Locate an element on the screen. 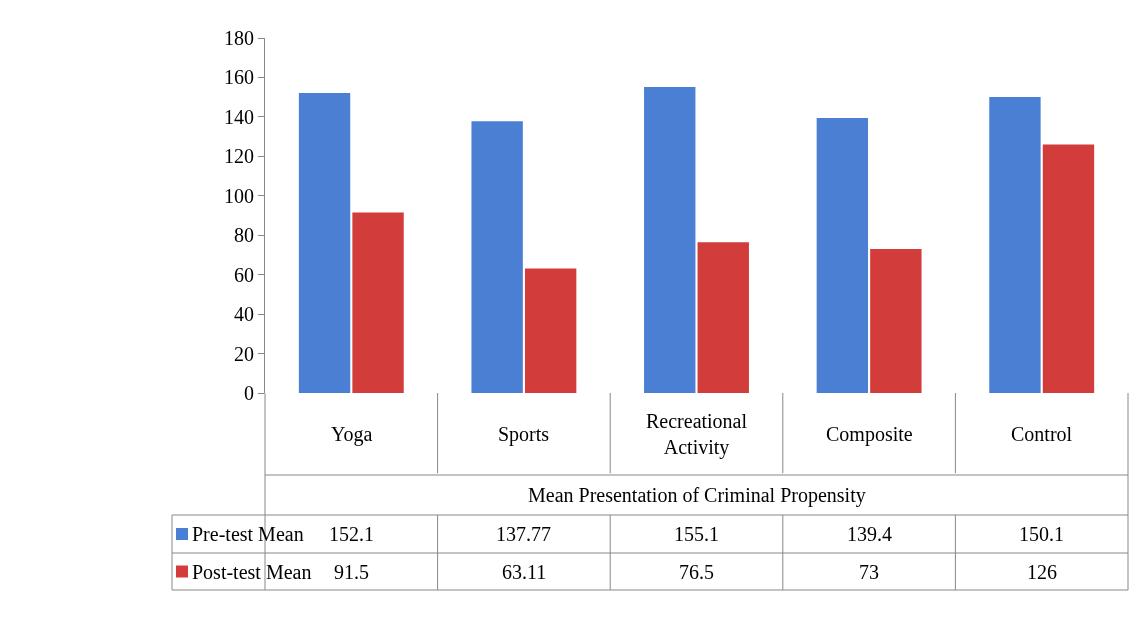 The image size is (1142, 627). x-axis-title: Mean Presentation of Criminal Propensity is located at coordinates (697, 495).